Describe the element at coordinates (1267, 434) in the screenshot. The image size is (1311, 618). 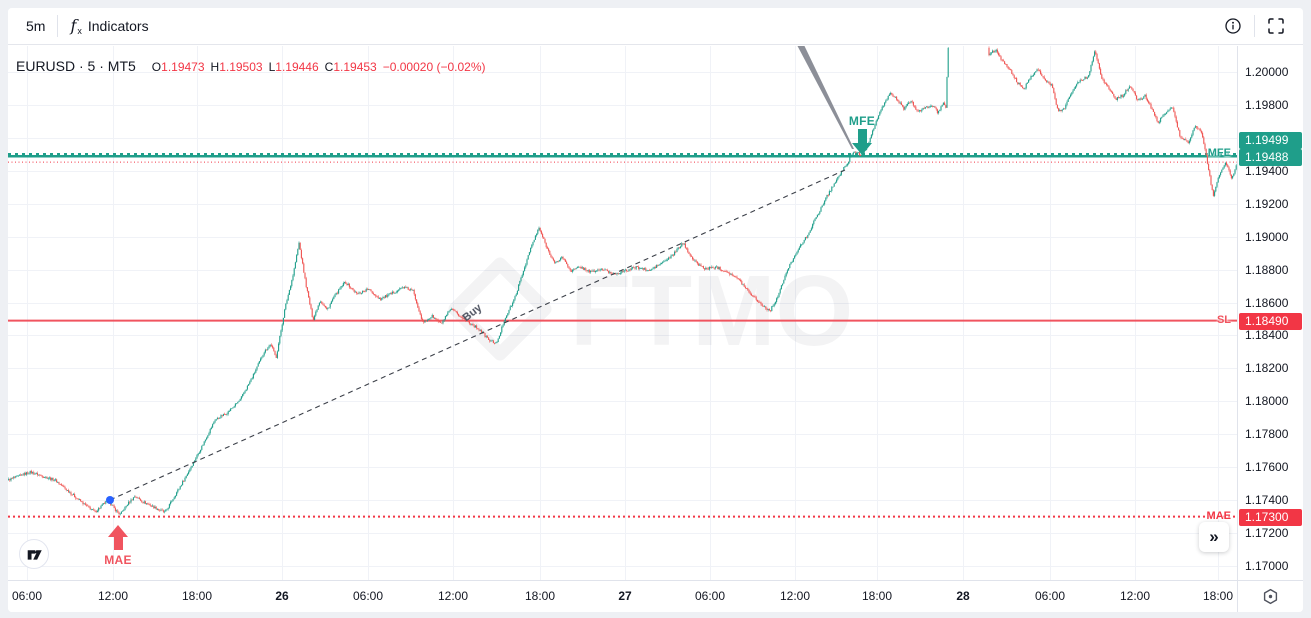
I see `price-tick-label: 1.17800` at that location.